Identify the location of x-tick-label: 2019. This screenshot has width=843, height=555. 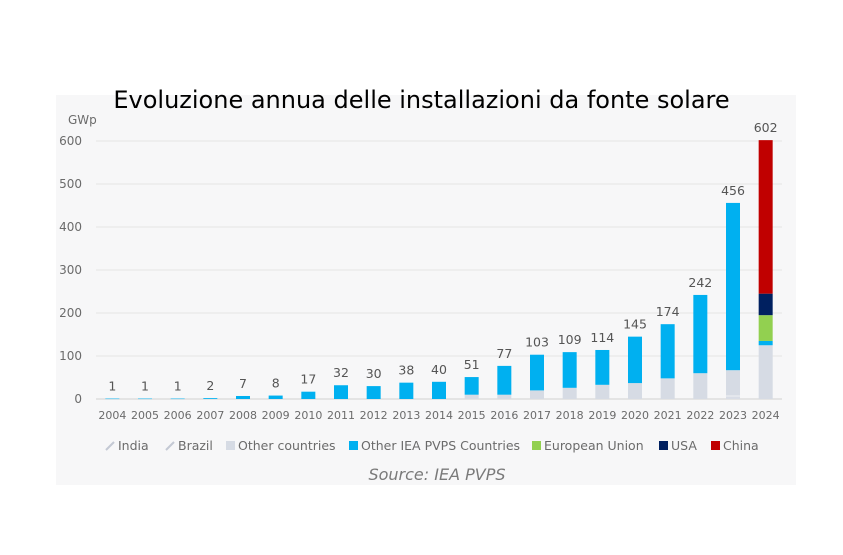
(602, 415).